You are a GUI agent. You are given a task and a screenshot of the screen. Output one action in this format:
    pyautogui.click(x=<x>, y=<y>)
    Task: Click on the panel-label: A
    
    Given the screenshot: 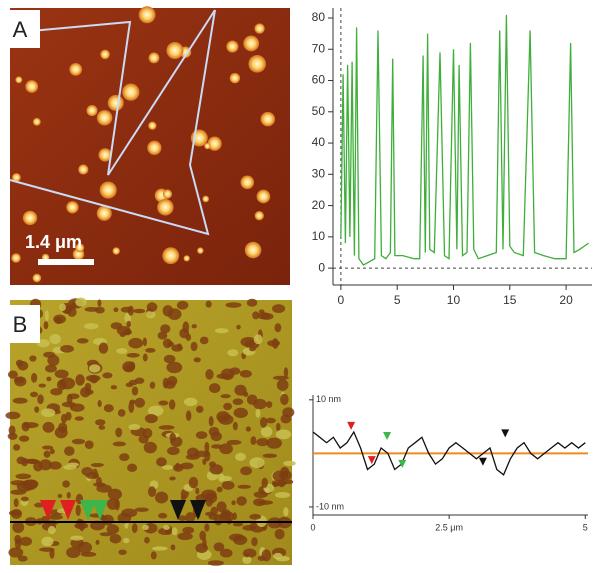 What is the action you would take?
    pyautogui.click(x=20, y=29)
    